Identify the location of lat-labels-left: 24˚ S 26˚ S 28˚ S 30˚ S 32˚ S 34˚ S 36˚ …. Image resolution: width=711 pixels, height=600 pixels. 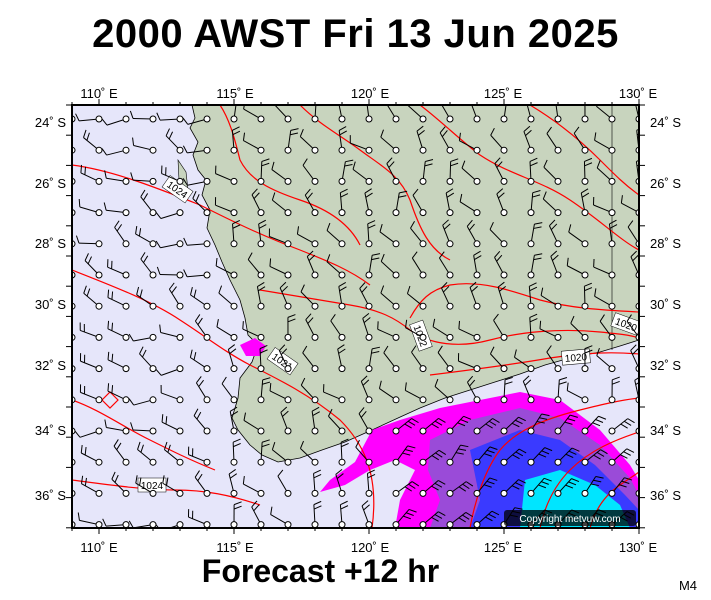
(50, 309).